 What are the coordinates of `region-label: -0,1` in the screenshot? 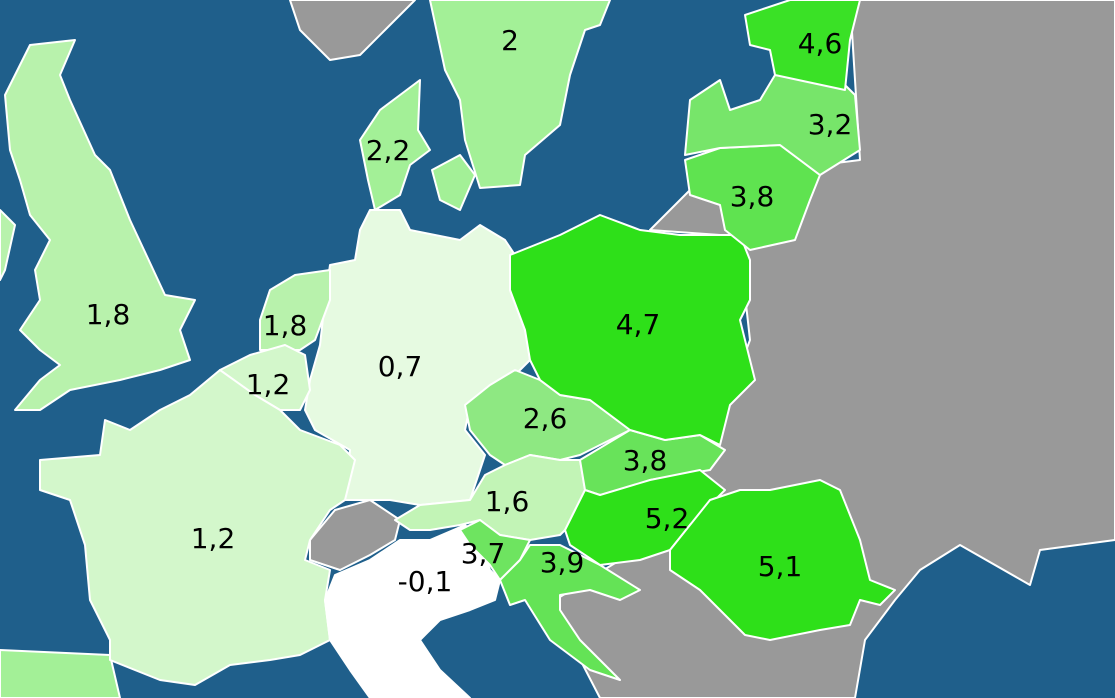 It's located at (425, 581).